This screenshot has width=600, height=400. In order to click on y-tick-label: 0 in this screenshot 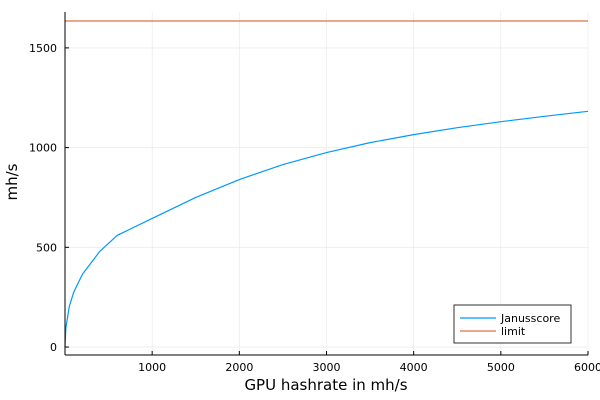, I will do `click(53, 347)`.